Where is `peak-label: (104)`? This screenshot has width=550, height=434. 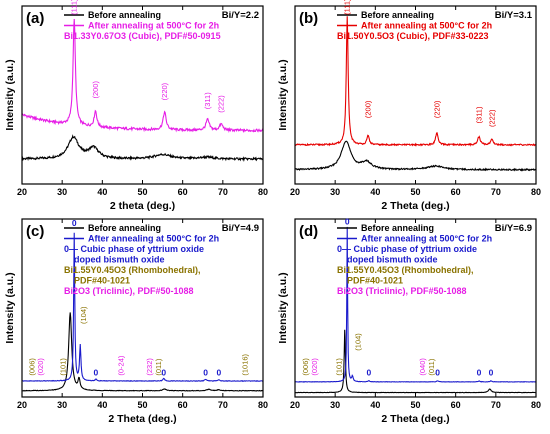
peak-label: (104) is located at coordinates (83, 315).